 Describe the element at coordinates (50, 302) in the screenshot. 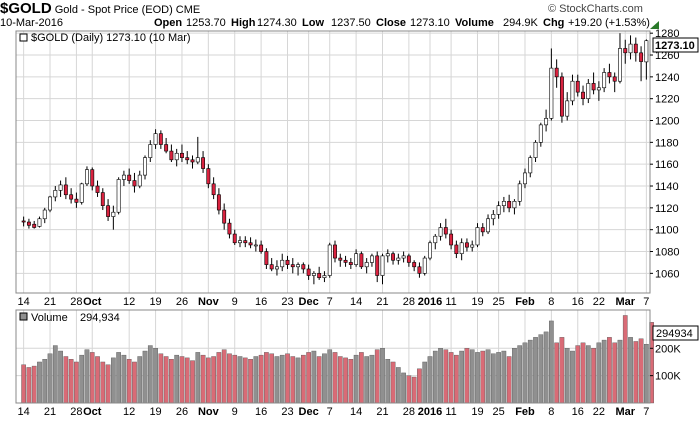

I see `price-x-tick-label: 21` at that location.